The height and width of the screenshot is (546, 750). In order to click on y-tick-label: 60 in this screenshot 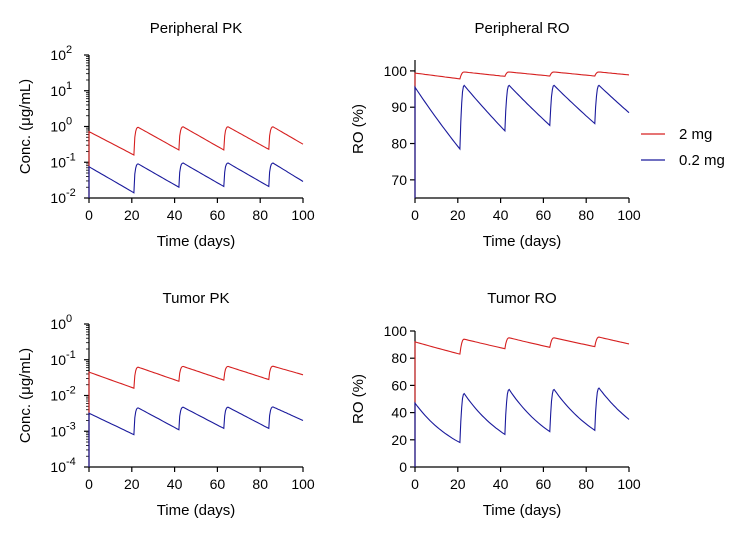, I will do `click(399, 385)`.